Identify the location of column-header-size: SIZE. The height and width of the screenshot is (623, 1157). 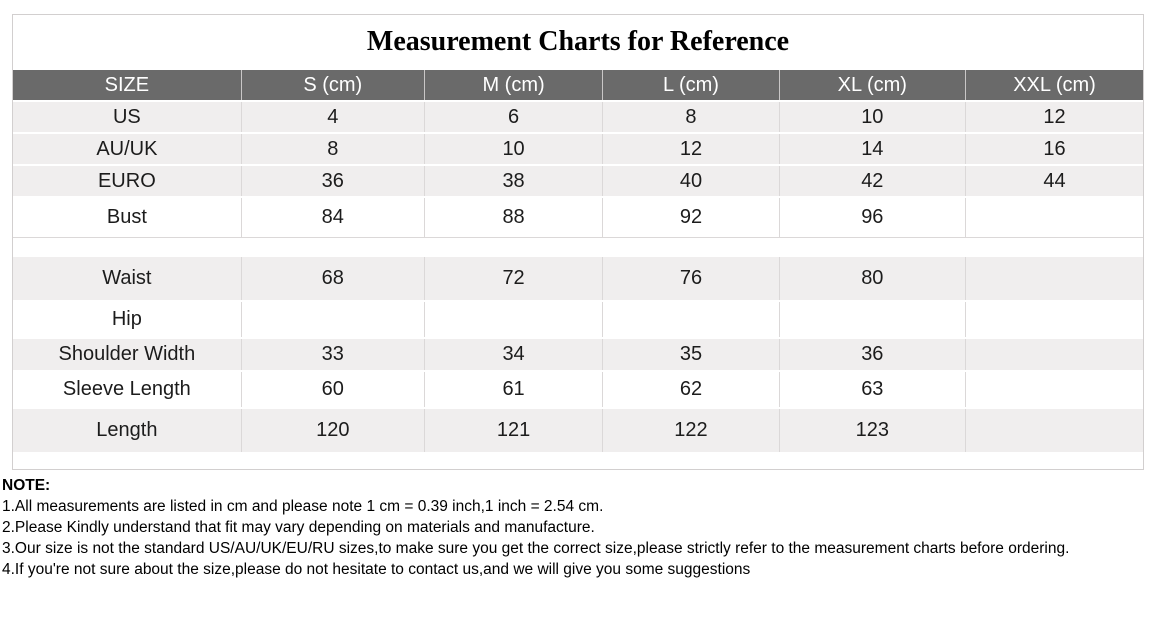
(127, 86).